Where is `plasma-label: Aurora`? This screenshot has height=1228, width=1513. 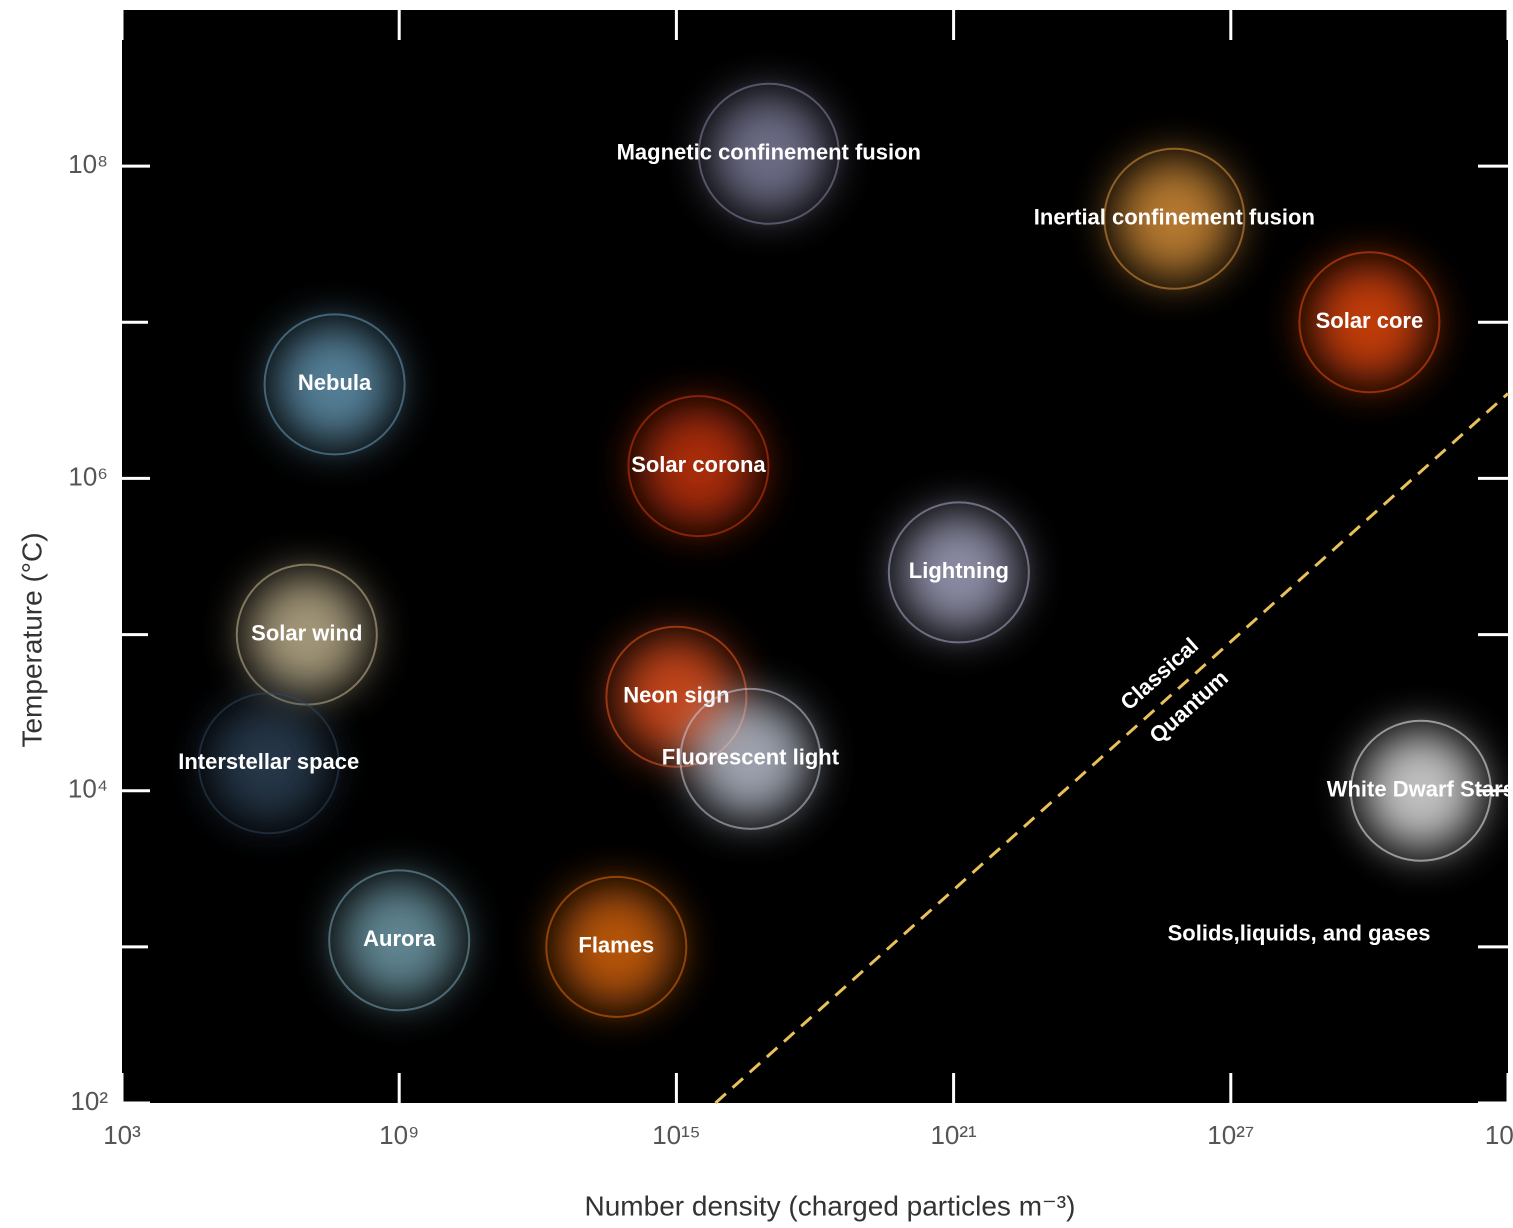
plasma-label: Aurora is located at coordinates (399, 938).